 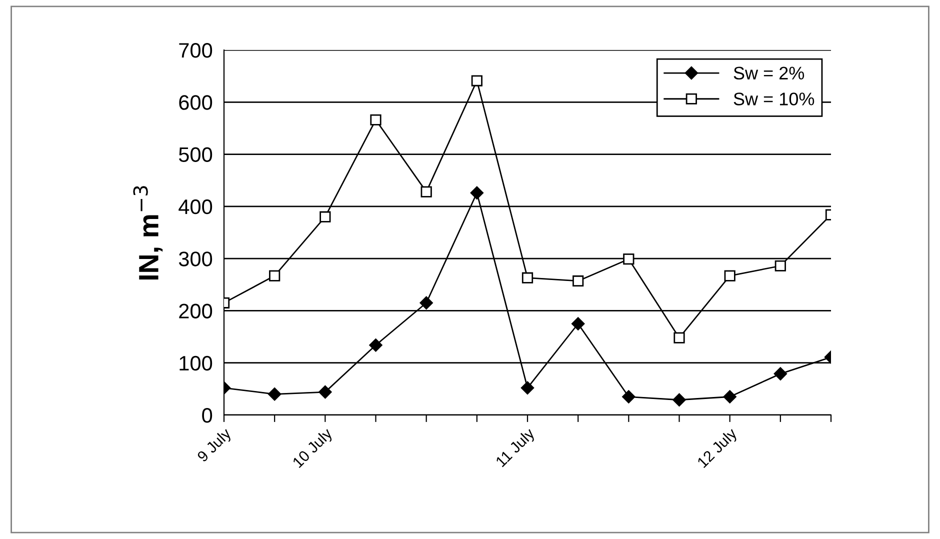 What do you see at coordinates (195, 206) in the screenshot?
I see `y-tick-label: 400` at bounding box center [195, 206].